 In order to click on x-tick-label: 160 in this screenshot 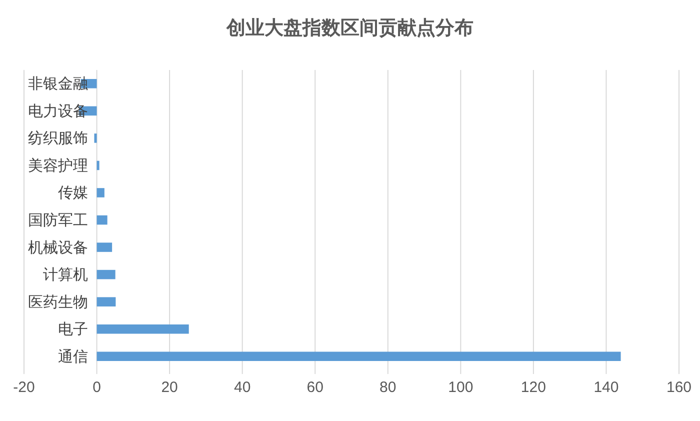, I will do `click(679, 387)`.